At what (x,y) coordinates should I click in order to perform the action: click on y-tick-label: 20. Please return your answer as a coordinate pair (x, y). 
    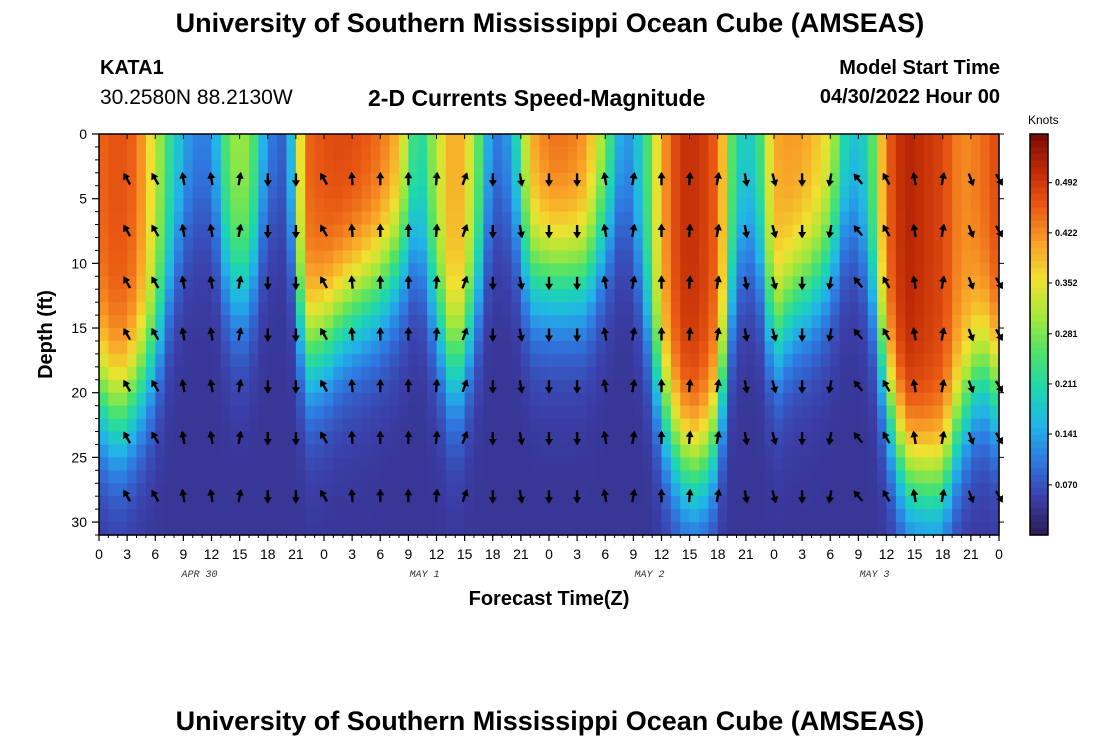
    Looking at the image, I should click on (79, 393).